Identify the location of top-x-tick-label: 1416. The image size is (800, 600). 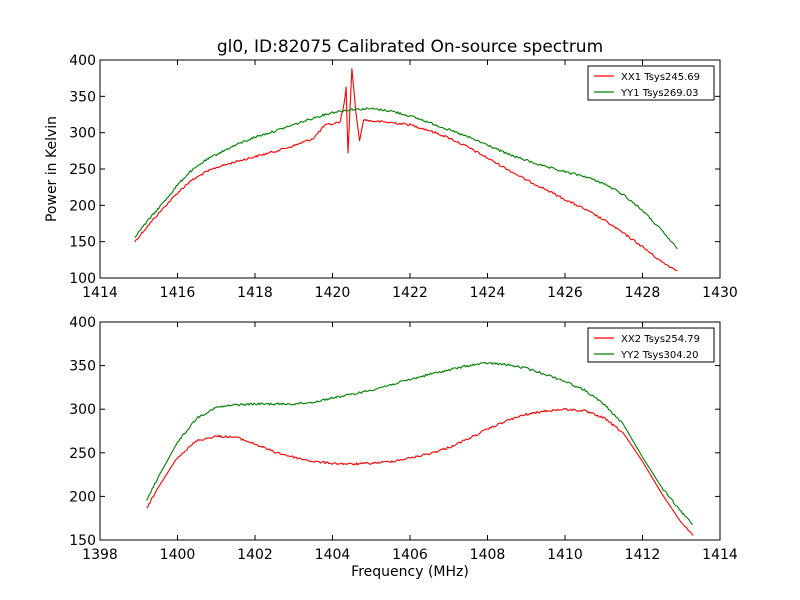
(178, 293).